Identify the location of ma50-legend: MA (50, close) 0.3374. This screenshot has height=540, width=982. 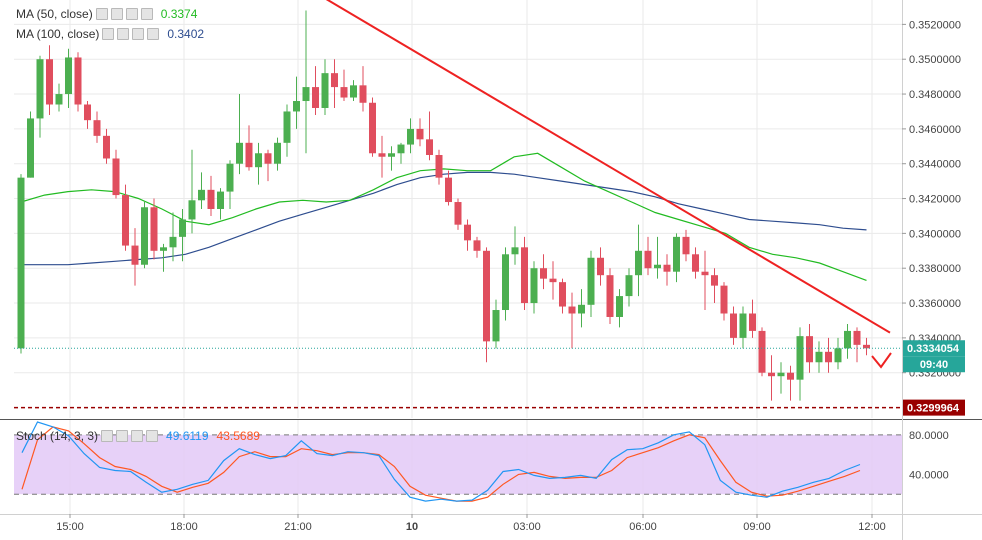
(106, 14).